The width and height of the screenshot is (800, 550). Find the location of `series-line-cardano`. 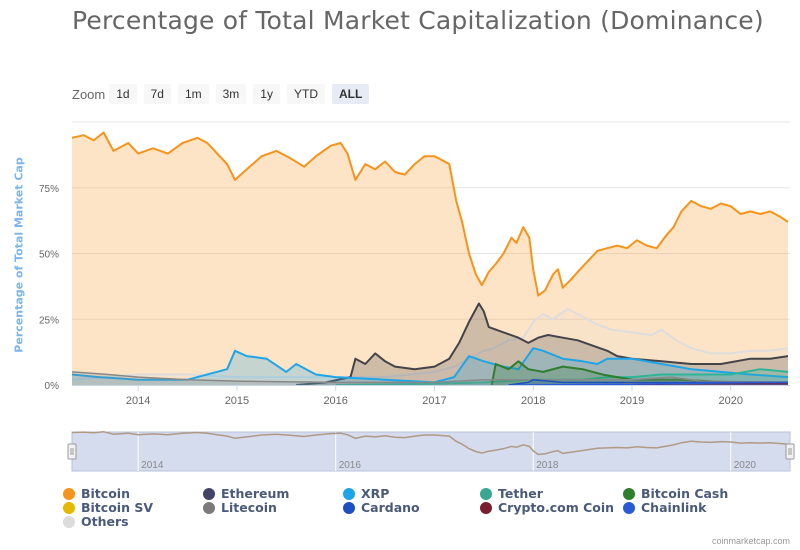

series-line-cardano is located at coordinates (648, 382).